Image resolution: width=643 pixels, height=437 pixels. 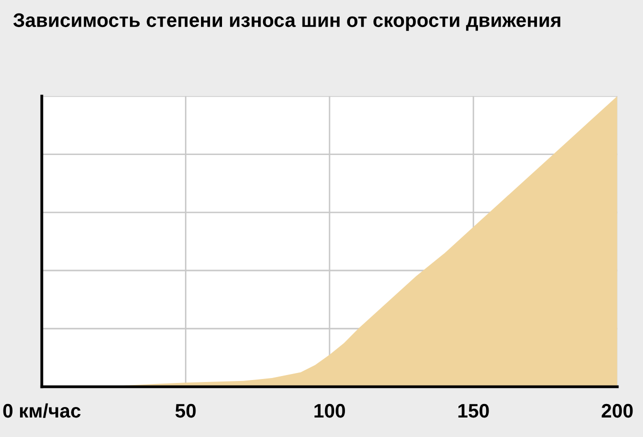 What do you see at coordinates (473, 411) in the screenshot?
I see `x-tick-label: 150` at bounding box center [473, 411].